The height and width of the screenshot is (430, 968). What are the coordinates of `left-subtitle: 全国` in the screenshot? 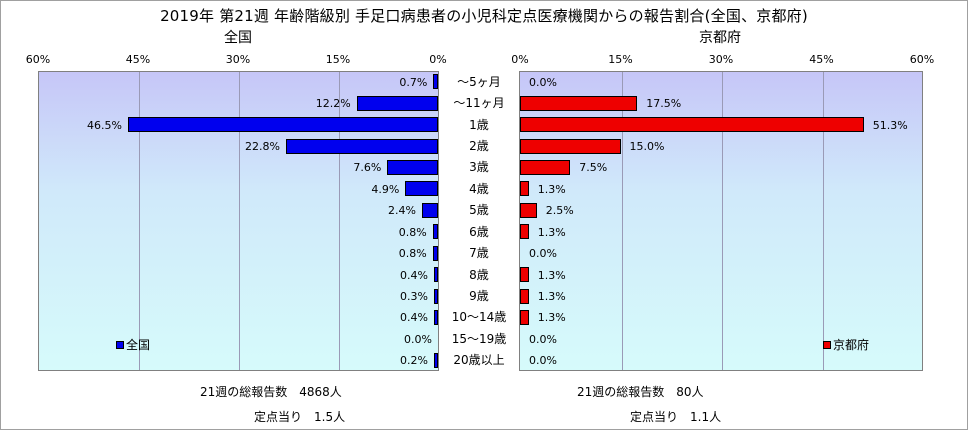 It's located at (238, 38).